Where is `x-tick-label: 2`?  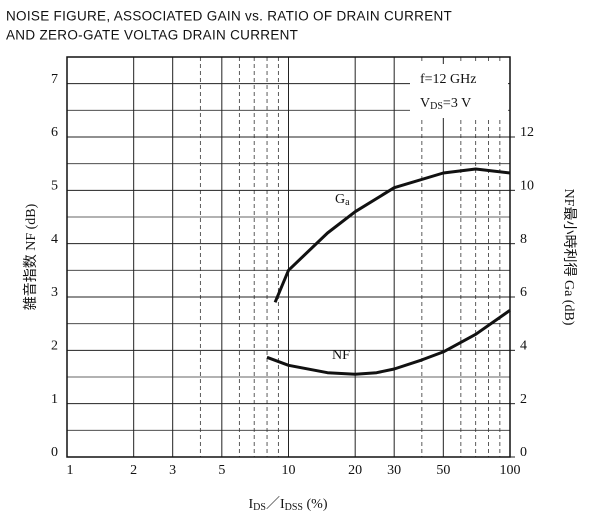
x-tick-label: 2 is located at coordinates (133, 470).